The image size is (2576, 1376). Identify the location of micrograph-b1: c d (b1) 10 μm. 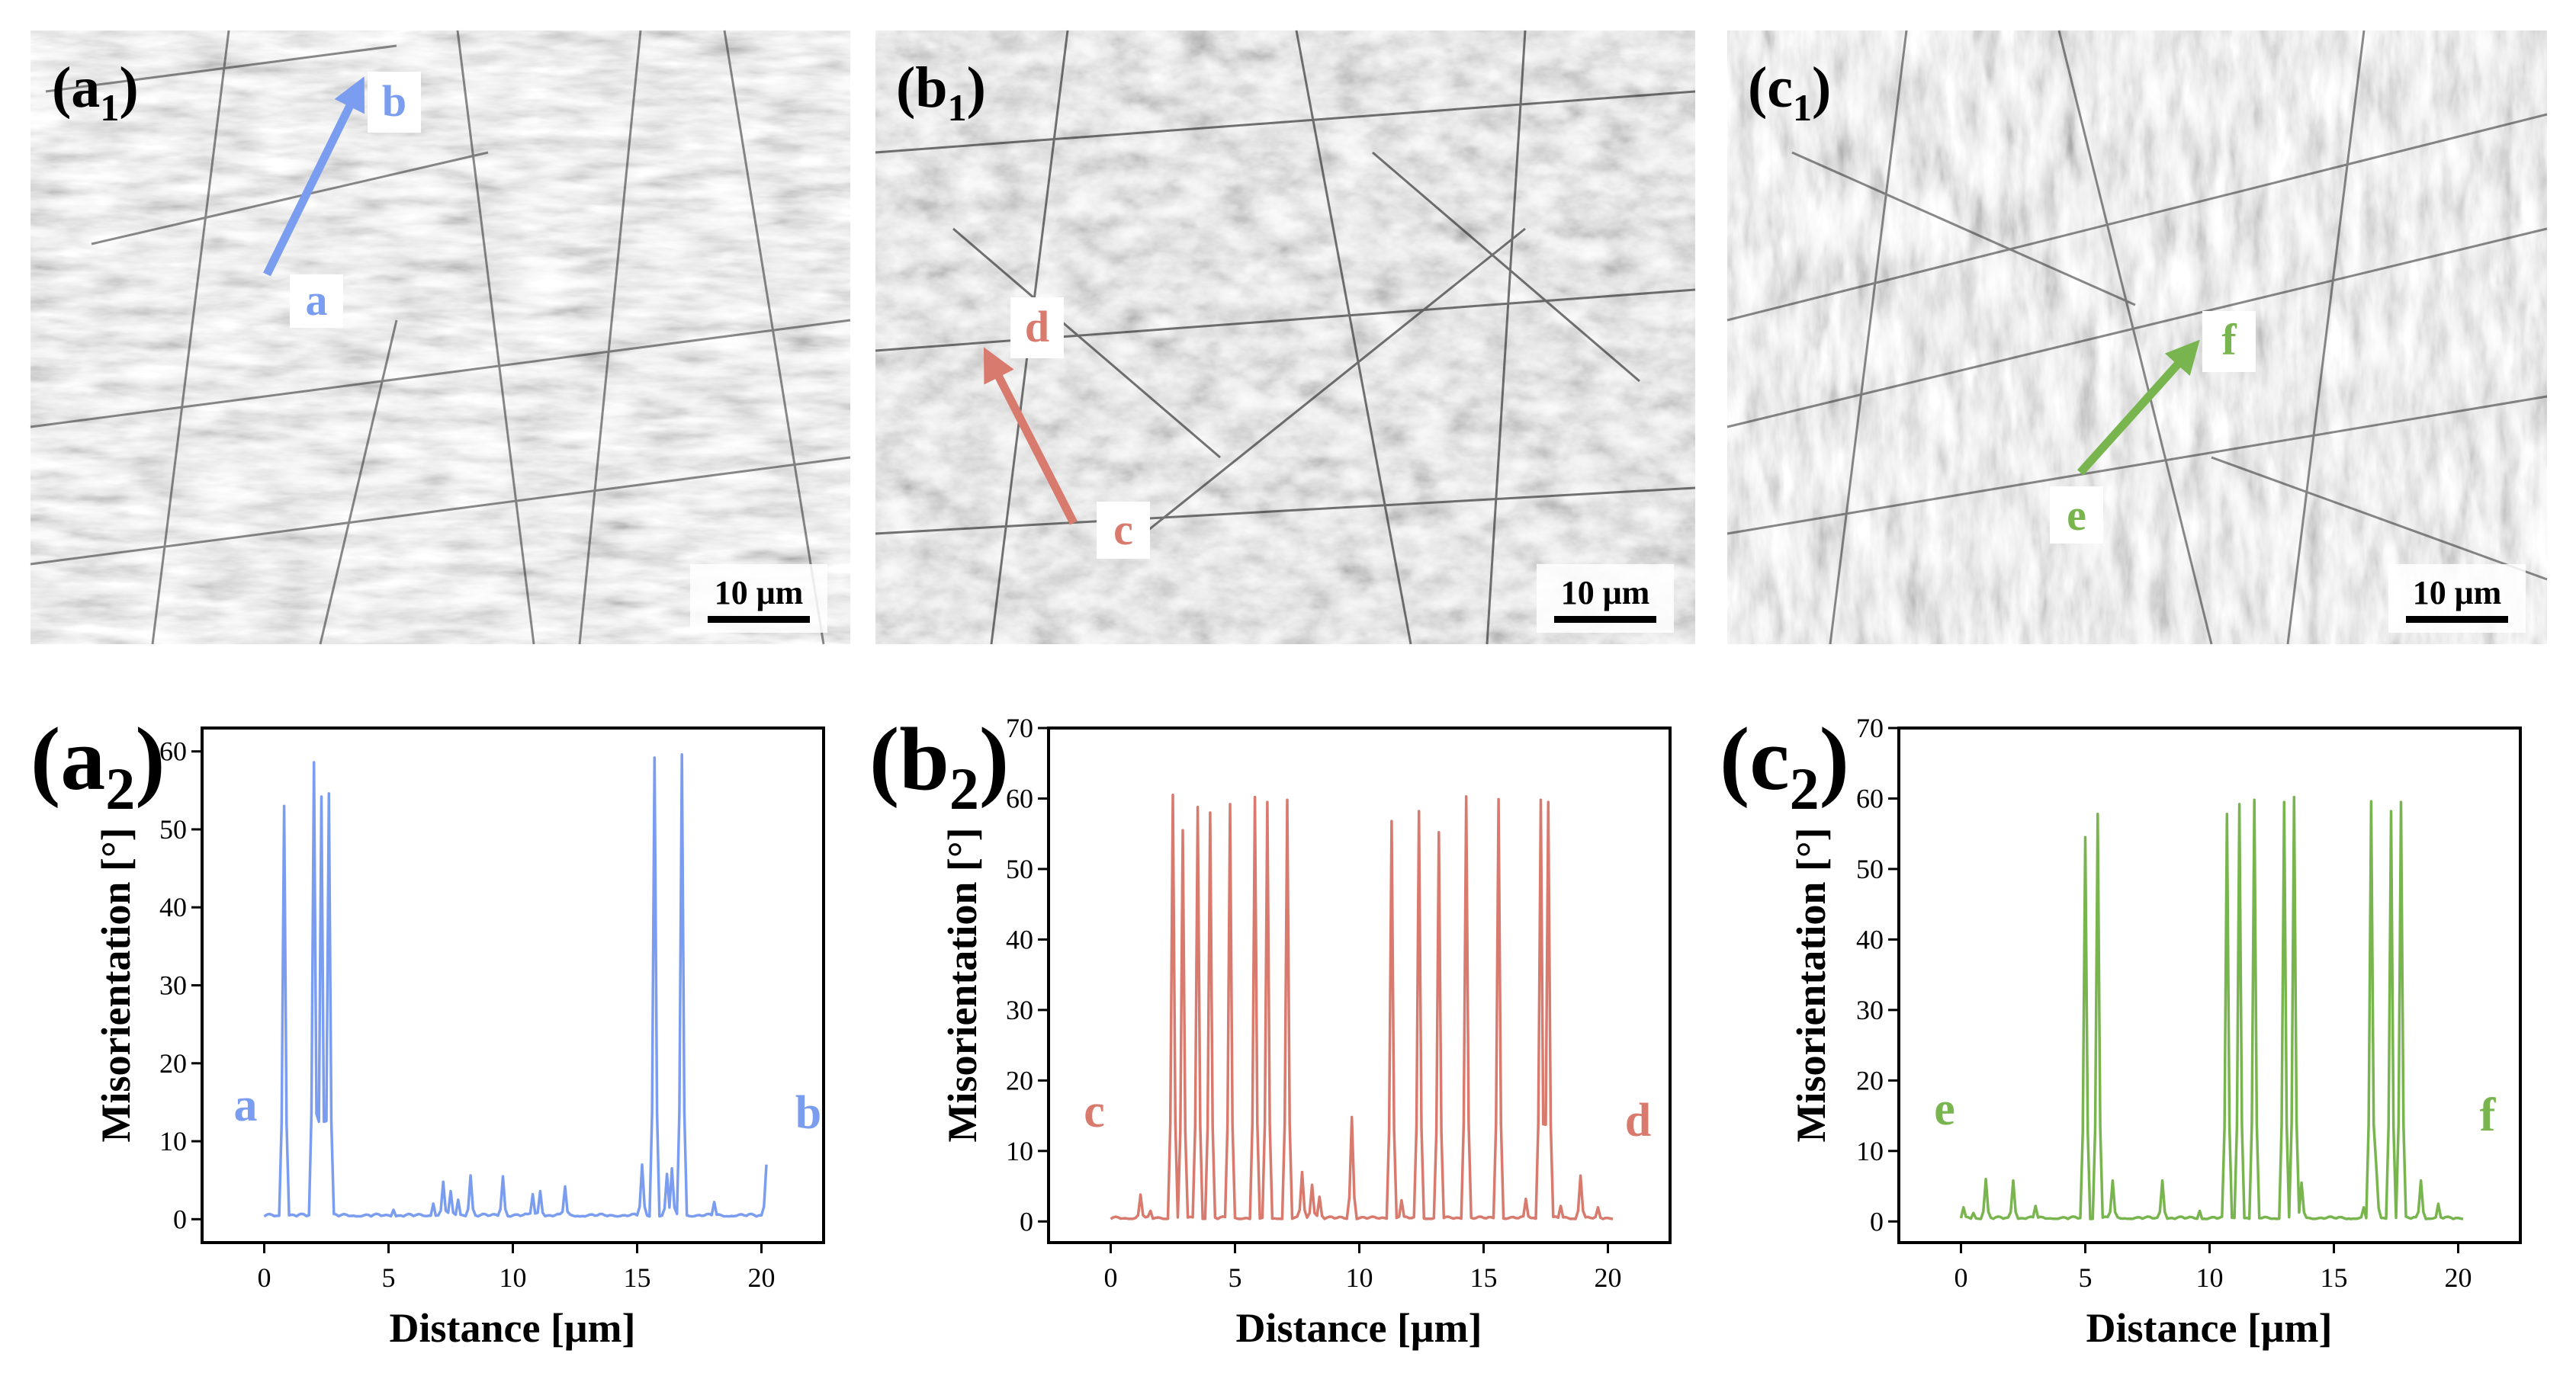
(1285, 337).